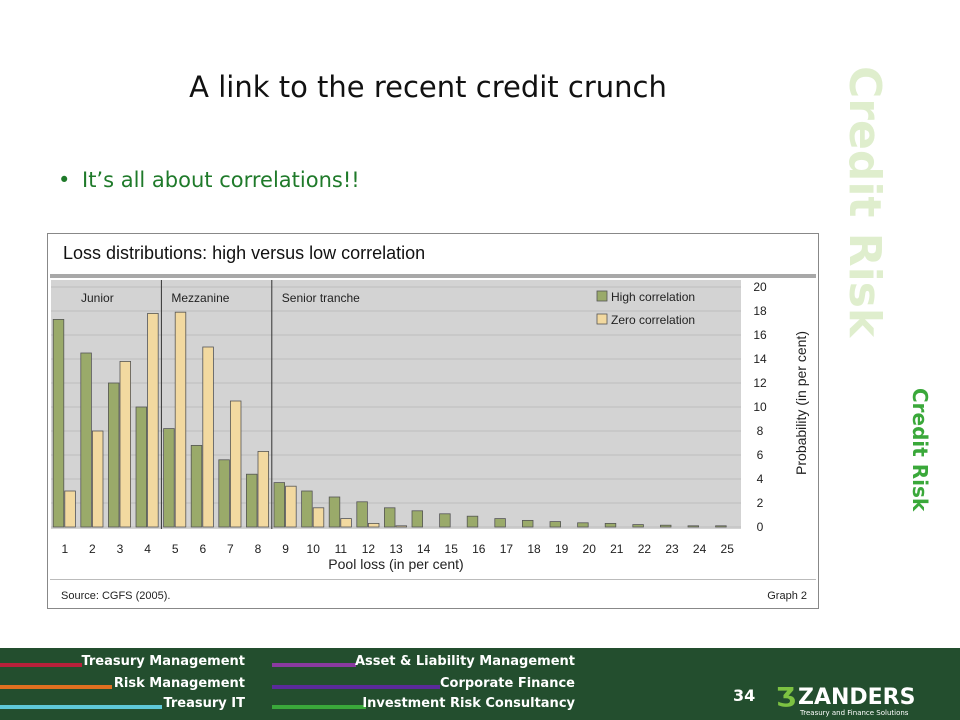 The image size is (960, 720). I want to click on x-tick-label: 2, so click(92, 549).